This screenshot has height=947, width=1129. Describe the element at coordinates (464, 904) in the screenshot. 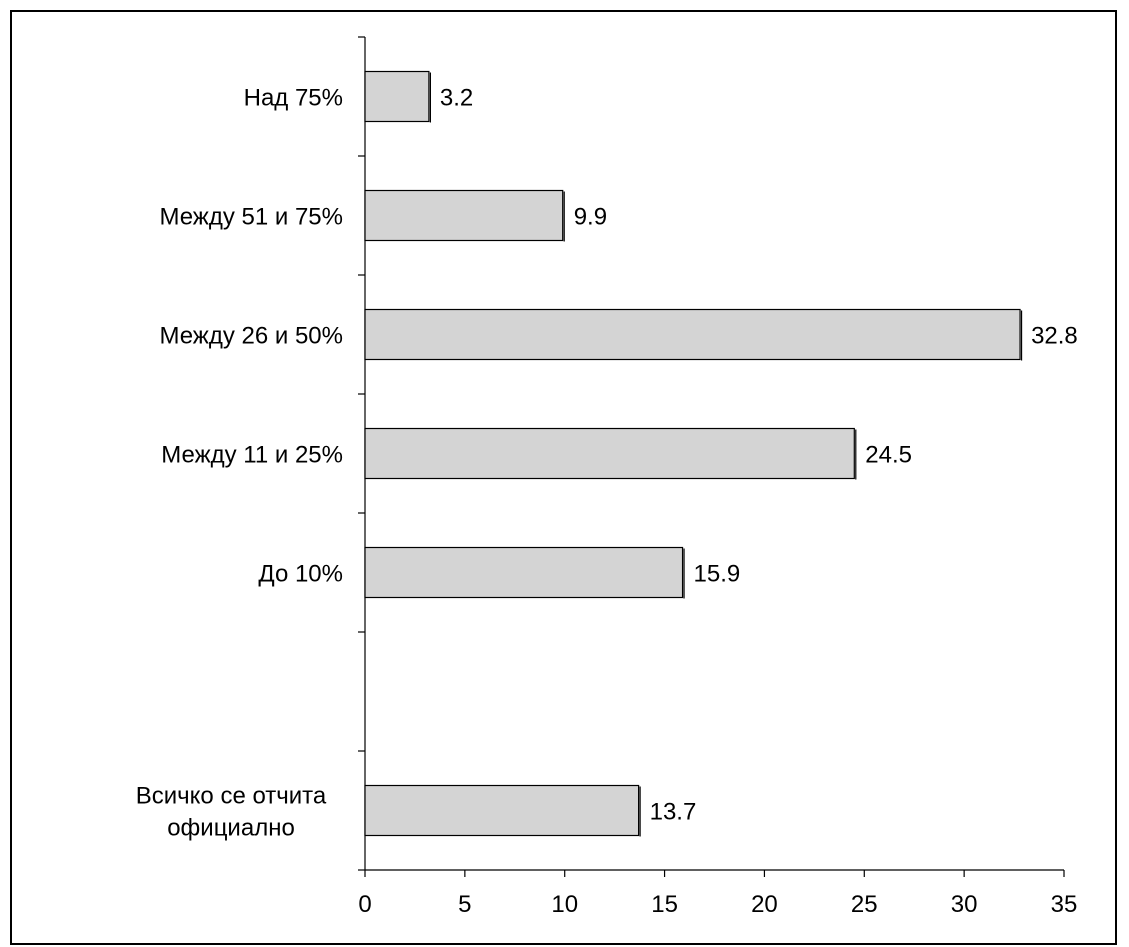

I see `x-tick-label: 5` at that location.